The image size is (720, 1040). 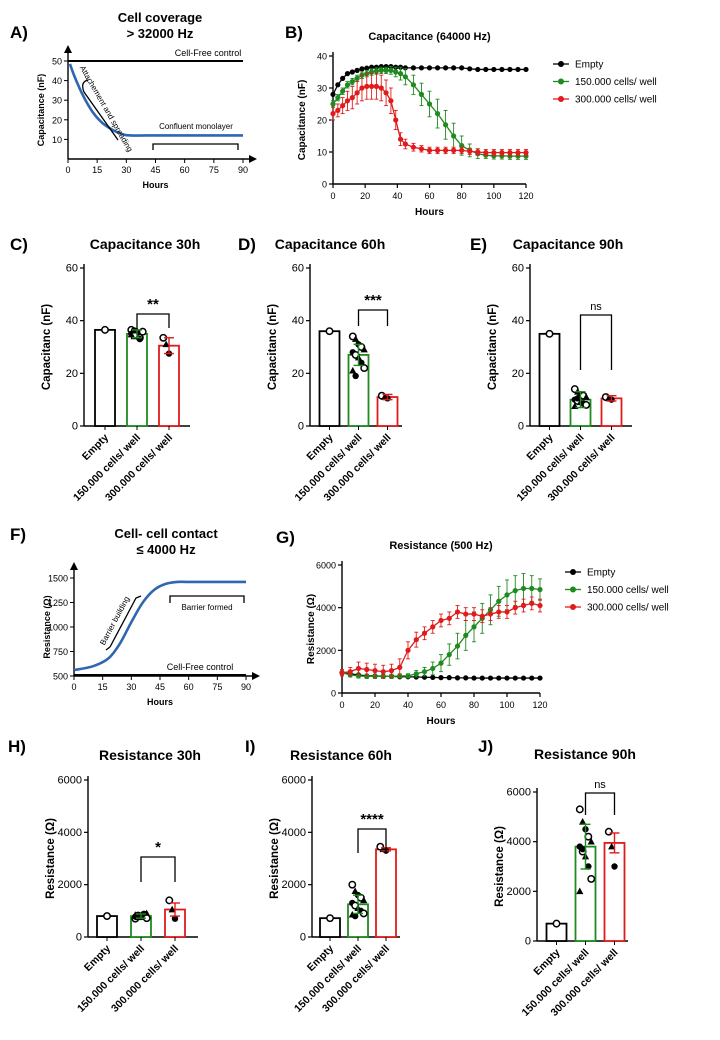 I want to click on y-axis-label: Capacitanc (nF), so click(x=493, y=347).